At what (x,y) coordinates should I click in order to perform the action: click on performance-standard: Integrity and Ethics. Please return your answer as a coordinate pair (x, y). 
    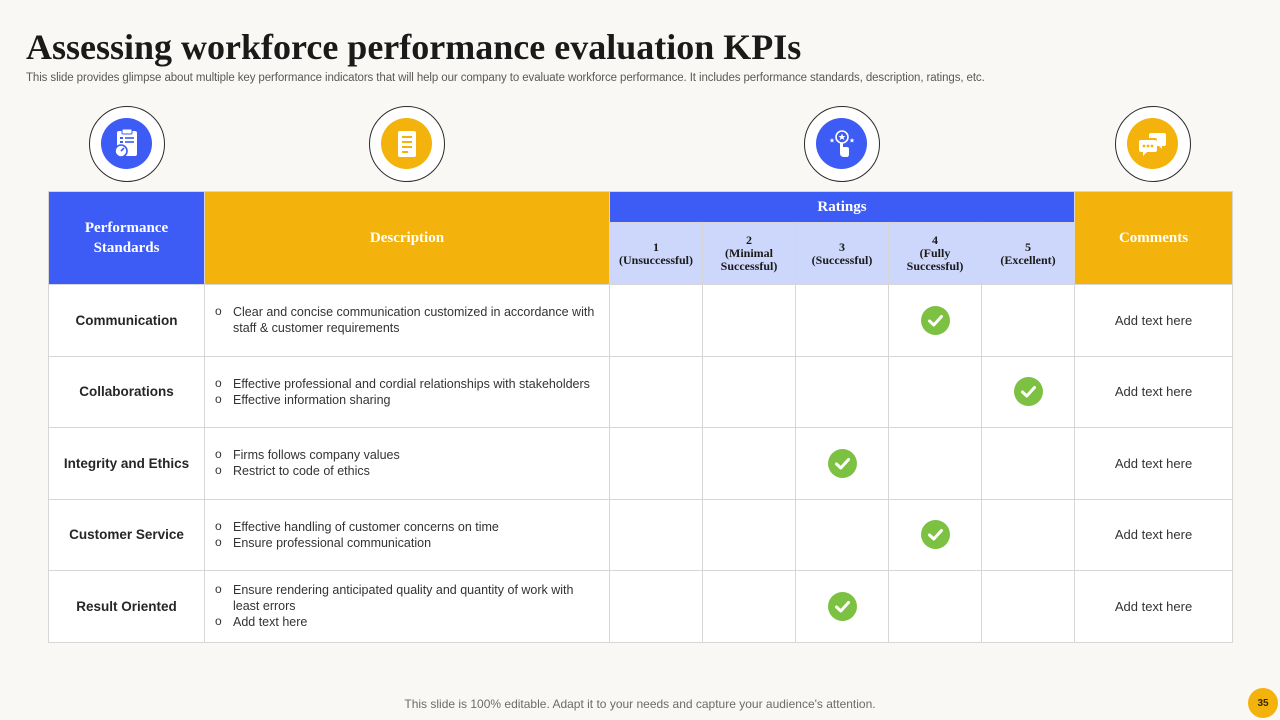
    Looking at the image, I should click on (126, 463).